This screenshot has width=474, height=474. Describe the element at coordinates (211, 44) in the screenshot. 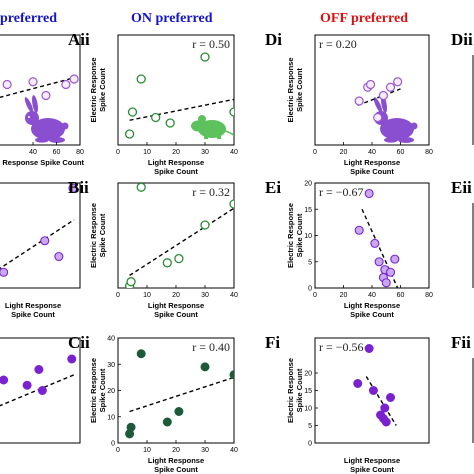

I see `correlation-text: r = 0.50` at that location.